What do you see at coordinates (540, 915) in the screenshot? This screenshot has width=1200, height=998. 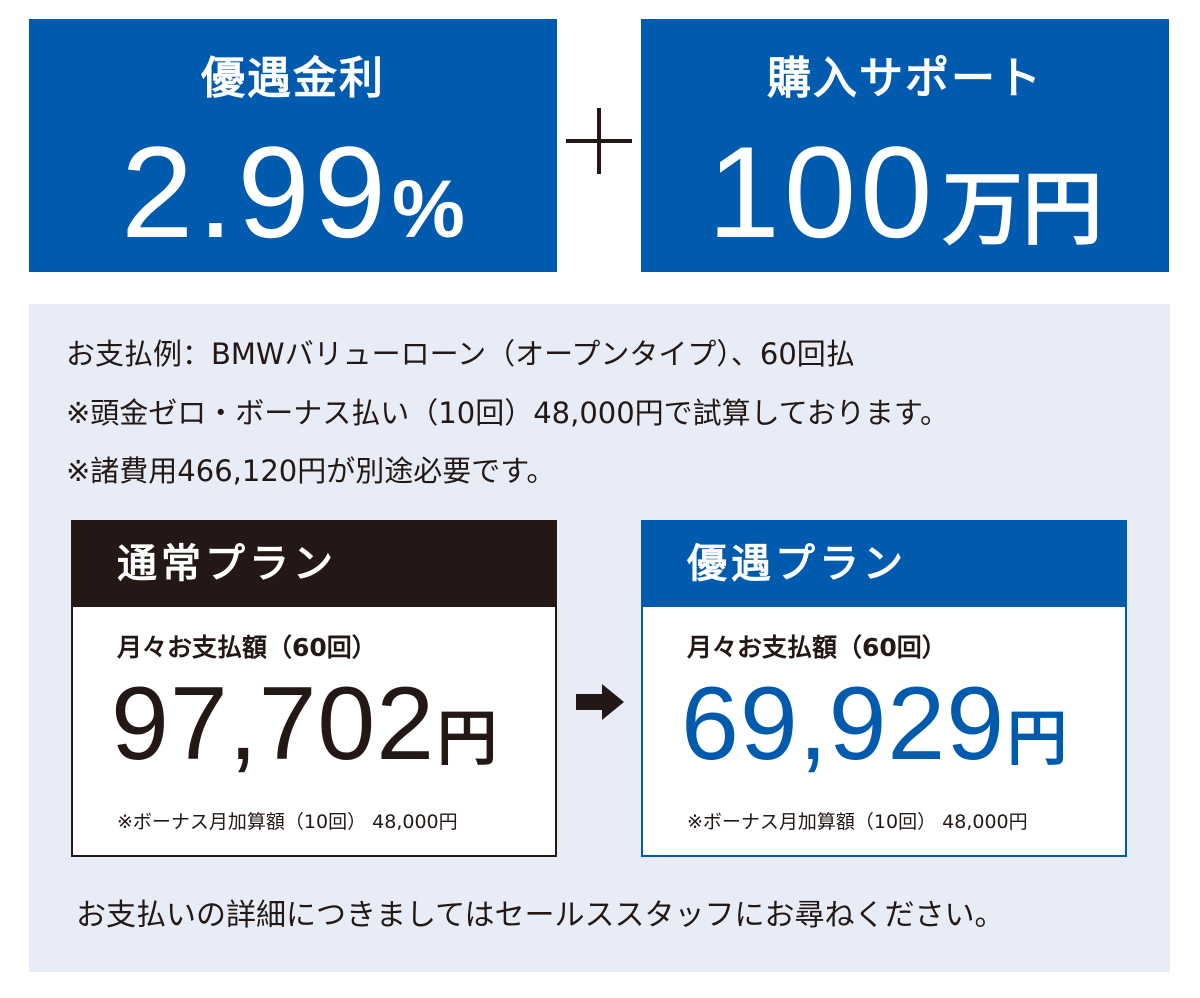 I see `contact-staff-note: お支払いの詳細につきましてはセールススタッフにお尋ねください。` at bounding box center [540, 915].